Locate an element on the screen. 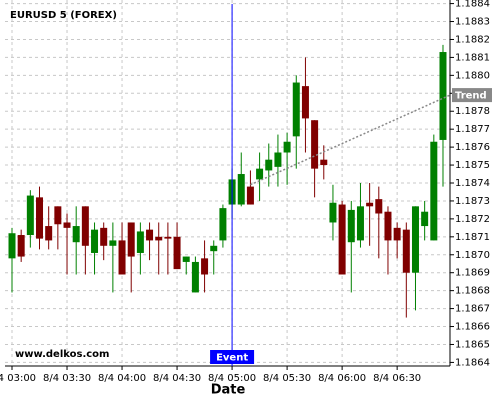 The width and height of the screenshot is (500, 400). x-tick-label: 8/4 03:30 is located at coordinates (67, 378).